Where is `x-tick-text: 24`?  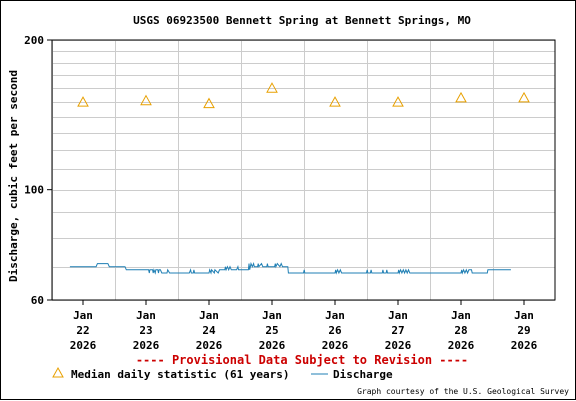
x-tick-text: 24 is located at coordinates (209, 330).